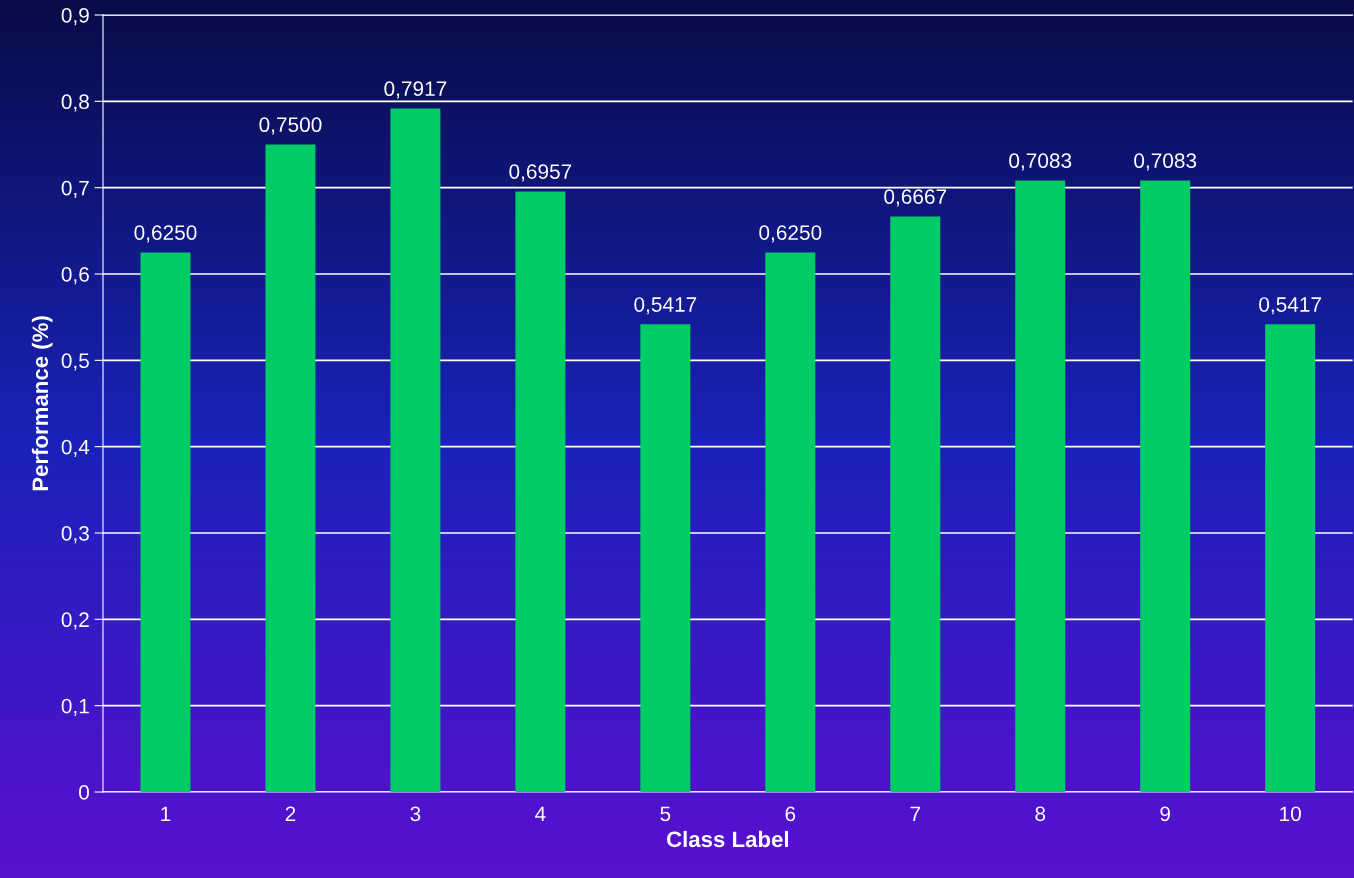 This screenshot has width=1354, height=878. What do you see at coordinates (75, 448) in the screenshot?
I see `y-tick-label: 0,4` at bounding box center [75, 448].